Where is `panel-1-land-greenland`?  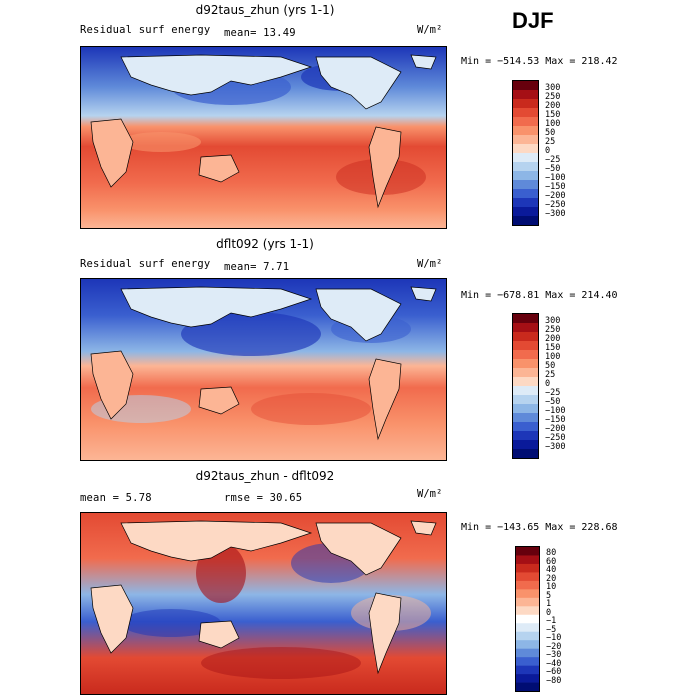 panel-1-land-greenland is located at coordinates (423, 62).